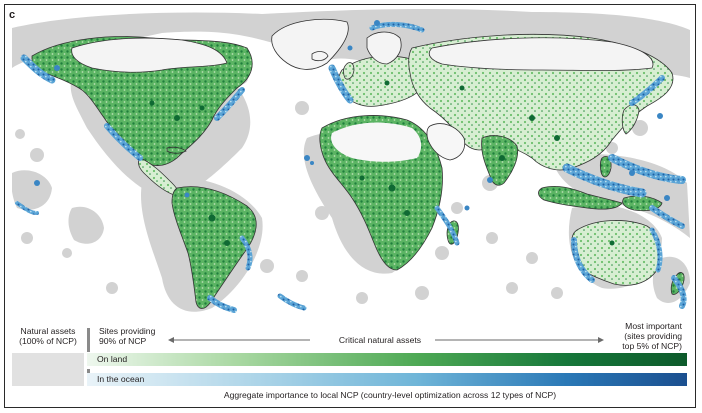 The image size is (702, 413). What do you see at coordinates (12, 15) in the screenshot?
I see `panel-letter: c` at bounding box center [12, 15].